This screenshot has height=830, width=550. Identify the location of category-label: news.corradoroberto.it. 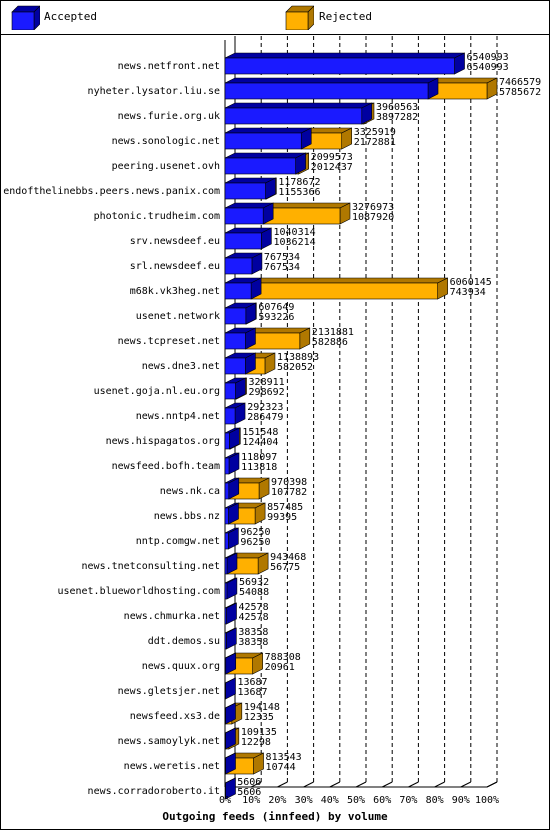
(154, 791).